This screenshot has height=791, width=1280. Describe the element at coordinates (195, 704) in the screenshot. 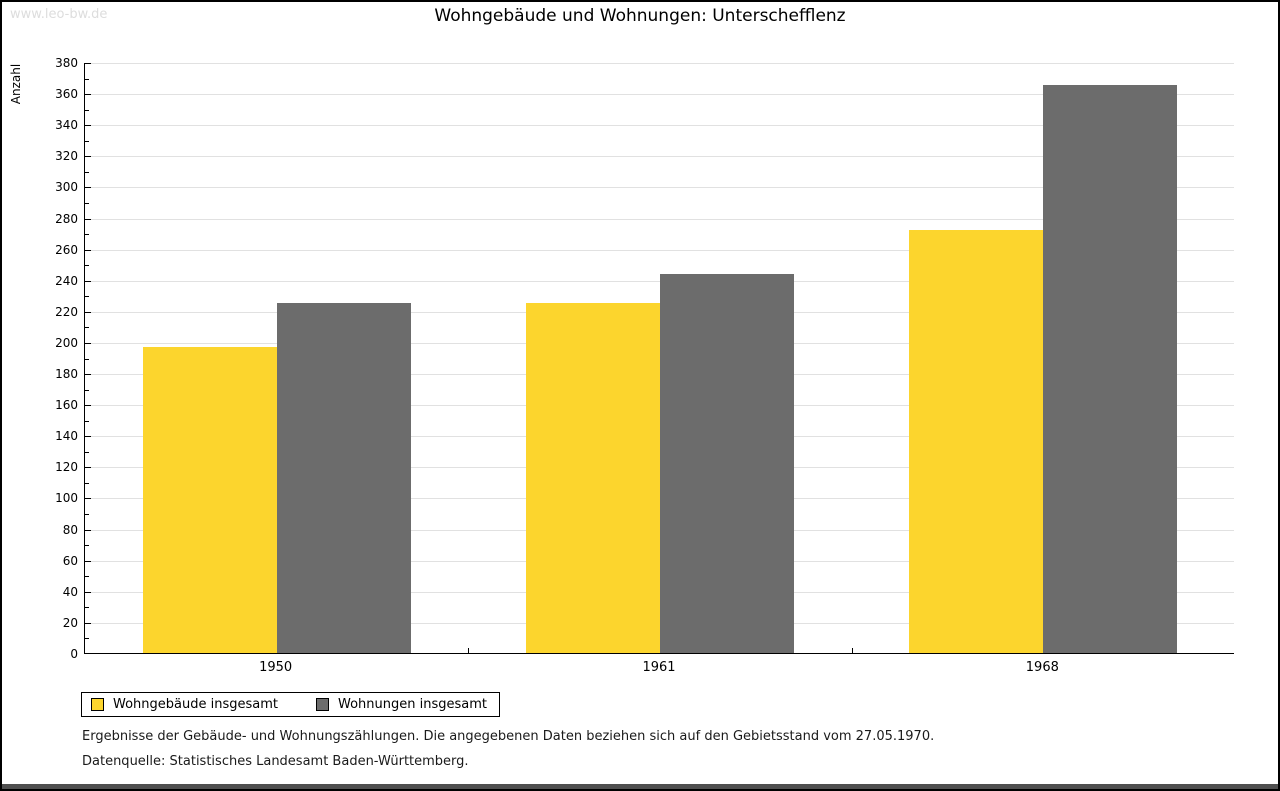

I see `legend-label: Wohngebäude insgesamt` at that location.